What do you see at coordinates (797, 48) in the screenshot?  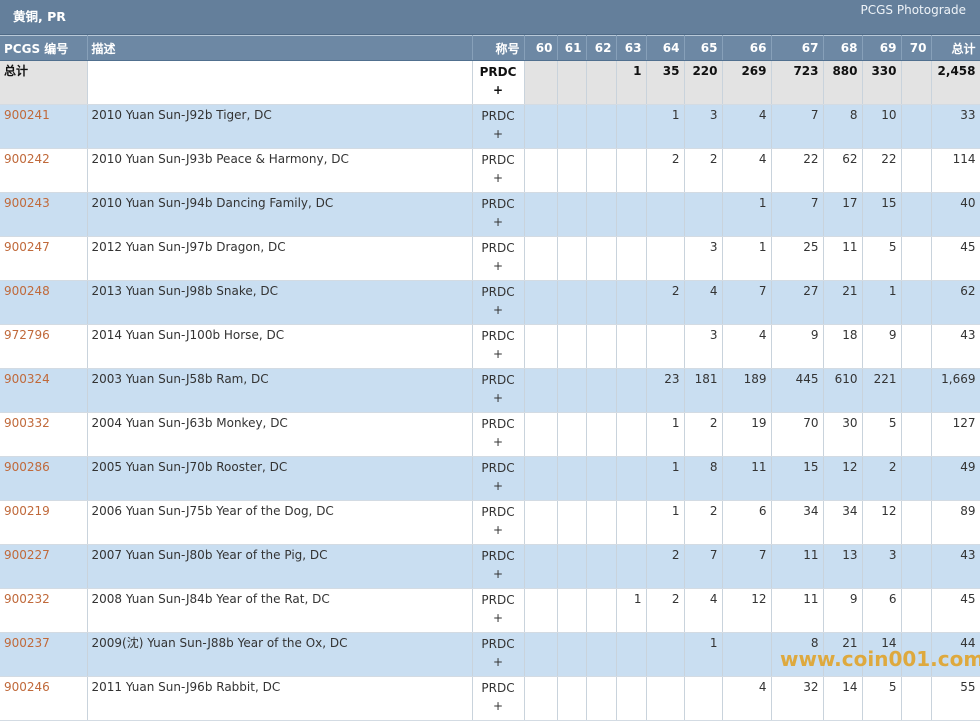 I see `col-header-grade: 67` at bounding box center [797, 48].